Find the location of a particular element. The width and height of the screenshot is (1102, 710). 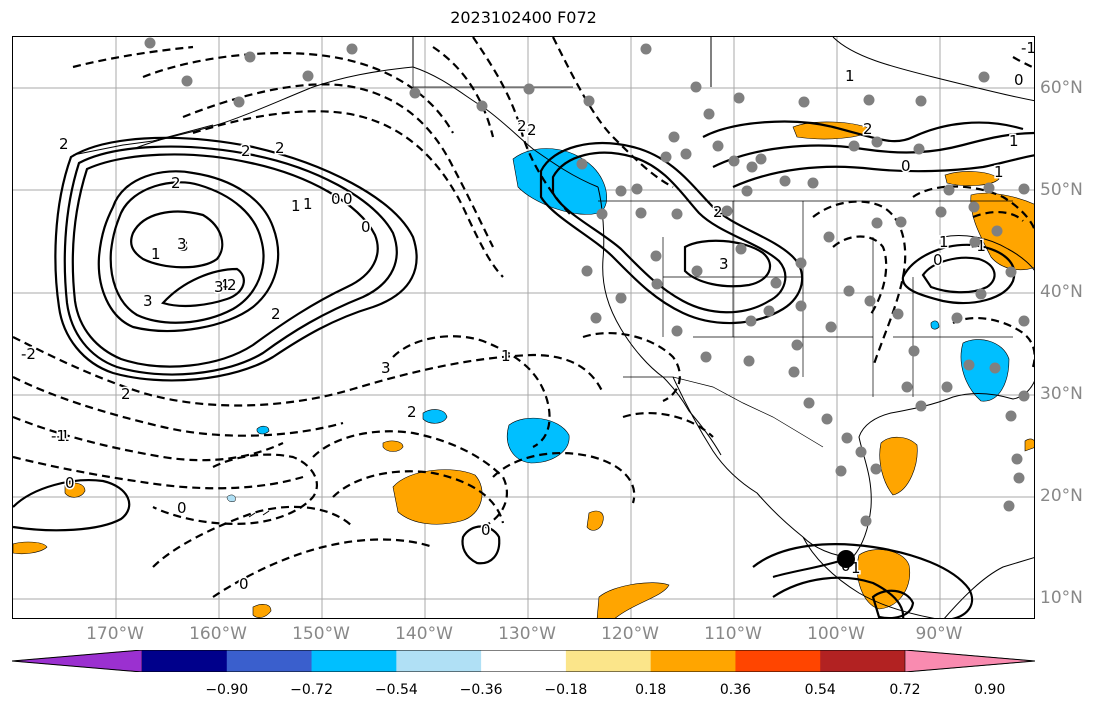

colorbar-tick-label: 0.90 is located at coordinates (990, 690).